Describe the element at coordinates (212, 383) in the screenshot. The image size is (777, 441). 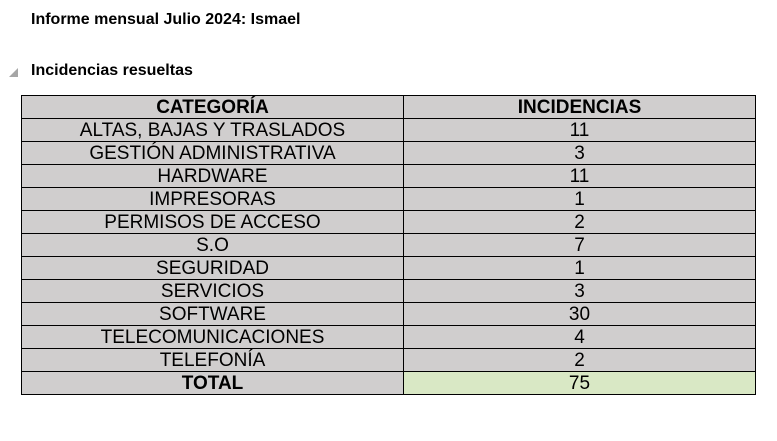
I see `total-label: TOTAL` at that location.